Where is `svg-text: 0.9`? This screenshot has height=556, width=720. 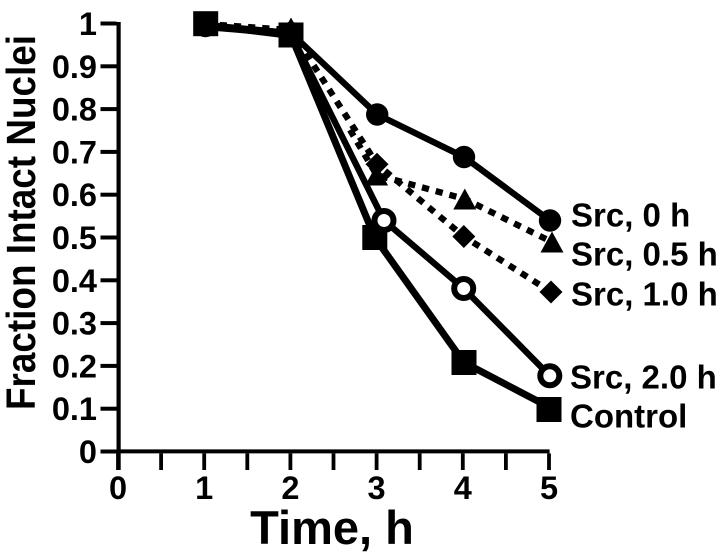
svg-text: 0.9 is located at coordinates (74, 67).